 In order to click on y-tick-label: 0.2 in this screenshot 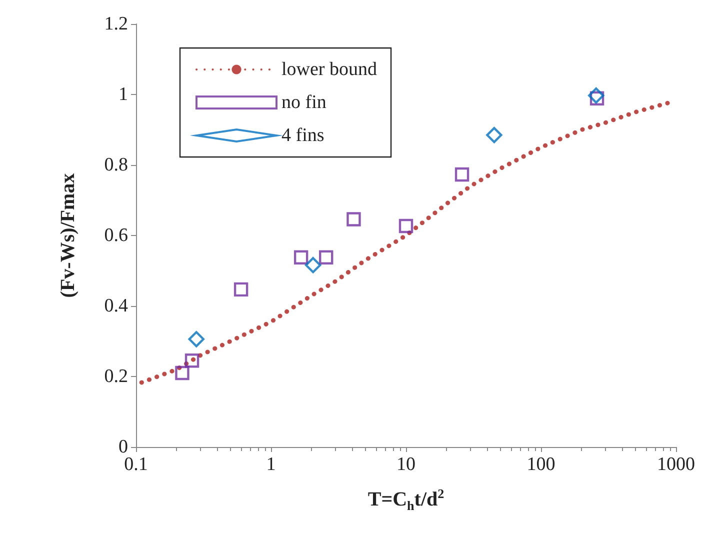, I will do `click(116, 376)`.